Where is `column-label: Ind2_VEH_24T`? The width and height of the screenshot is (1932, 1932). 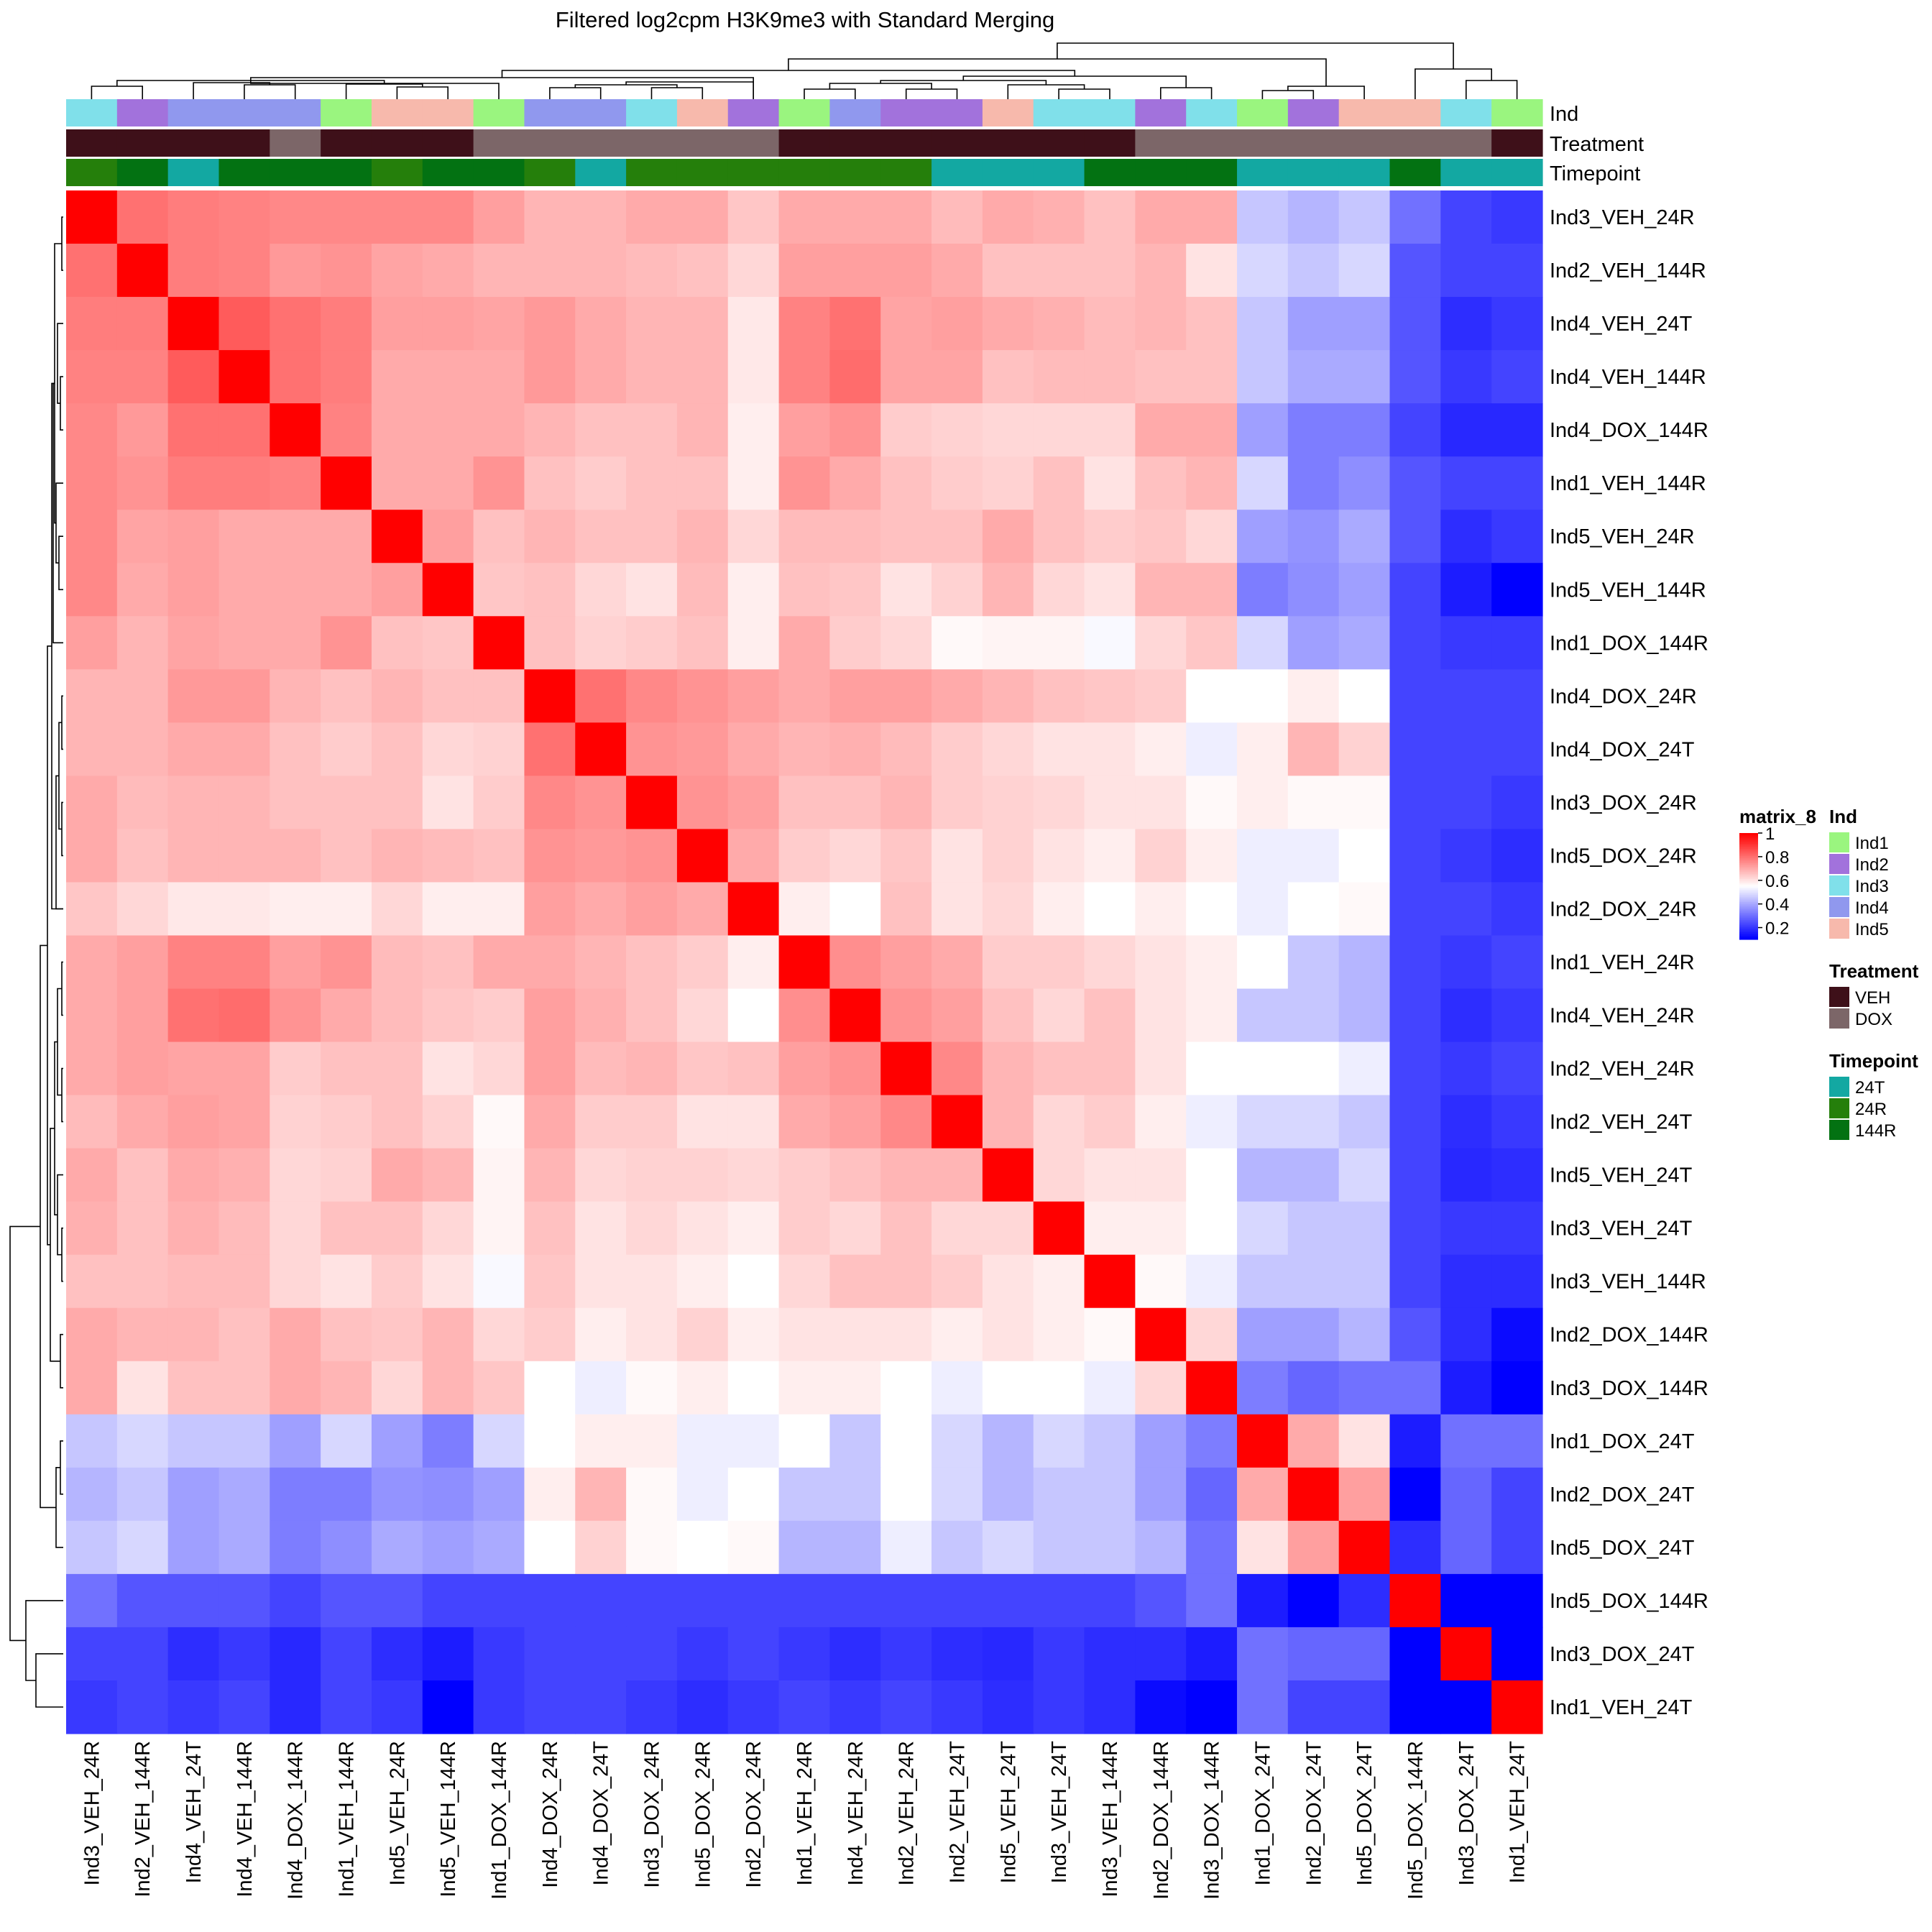 column-label: Ind2_VEH_24T is located at coordinates (958, 1812).